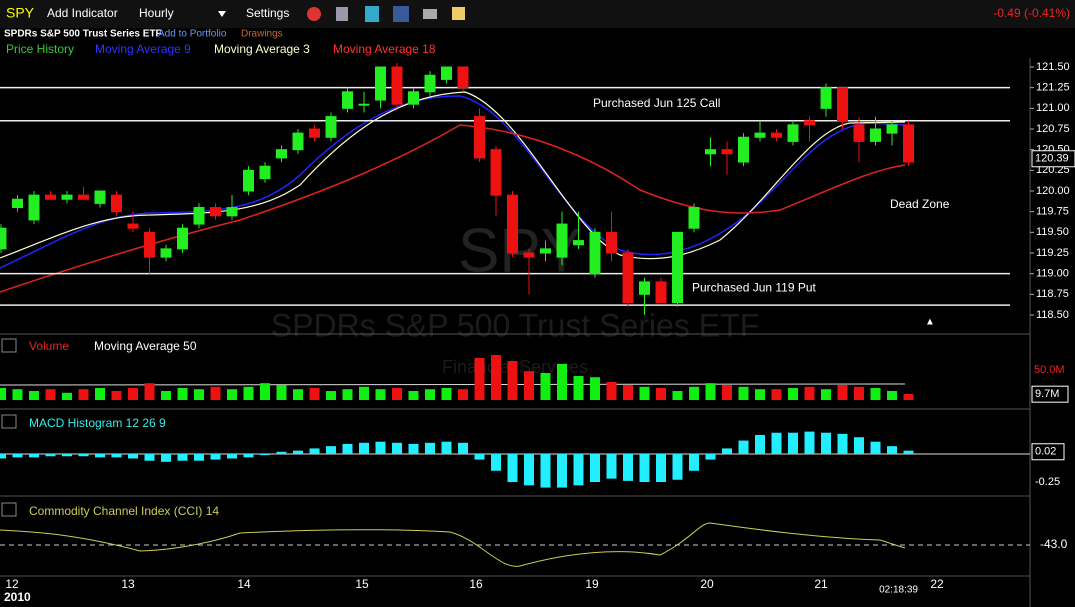  I want to click on legend-item: Moving Average 3, so click(262, 49).